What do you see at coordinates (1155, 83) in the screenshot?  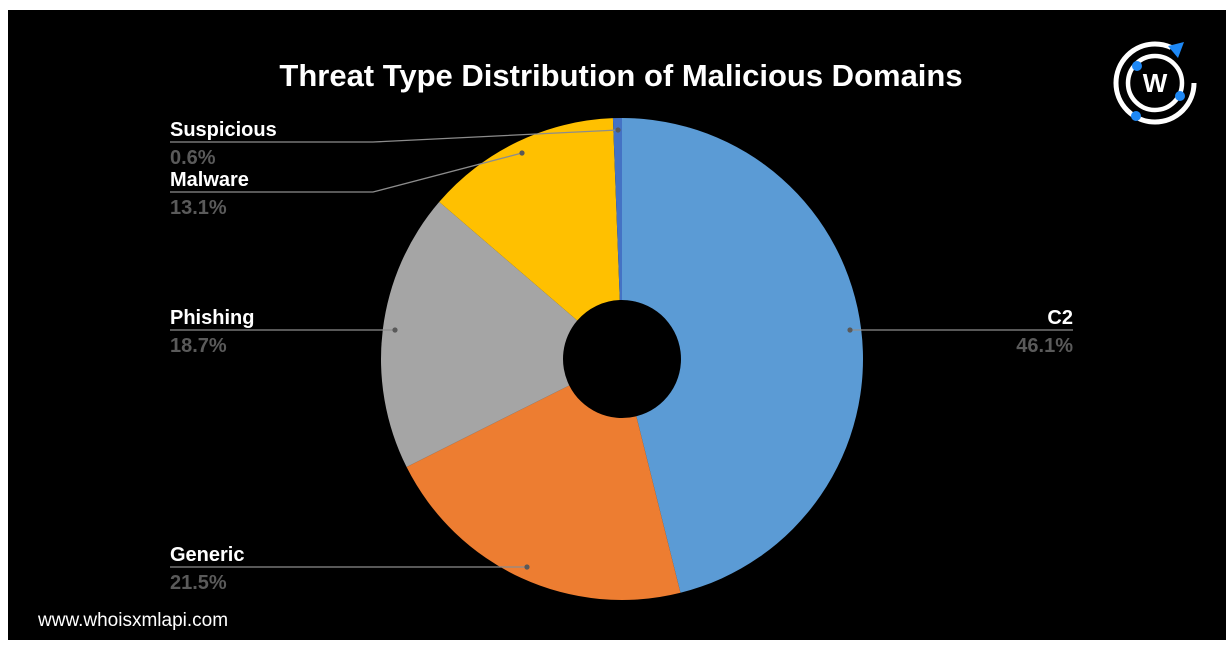 I see `svg-text: W` at bounding box center [1155, 83].